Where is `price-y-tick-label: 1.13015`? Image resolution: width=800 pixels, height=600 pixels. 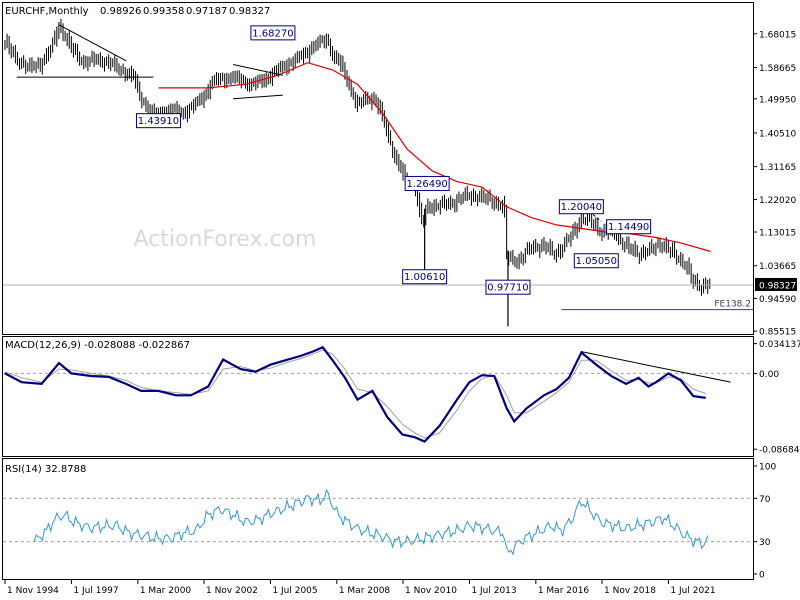 price-y-tick-label: 1.13015 is located at coordinates (777, 234).